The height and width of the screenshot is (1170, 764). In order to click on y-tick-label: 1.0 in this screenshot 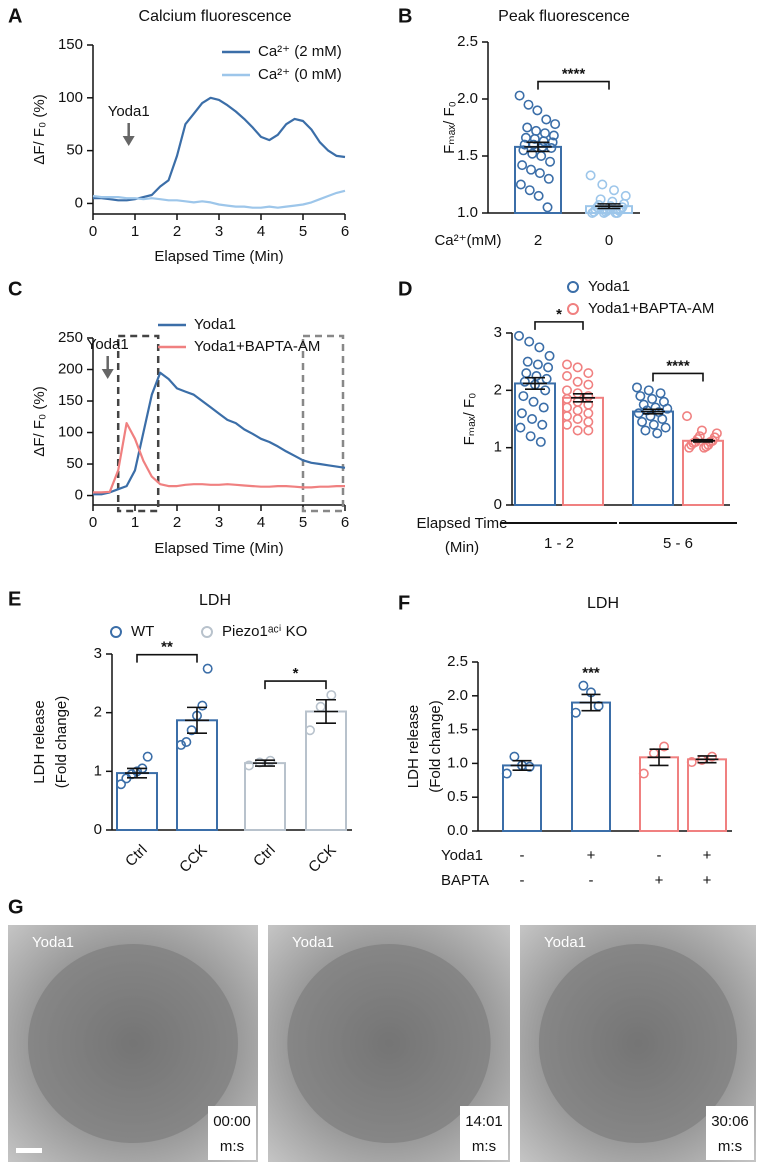, I will do `click(467, 212)`.